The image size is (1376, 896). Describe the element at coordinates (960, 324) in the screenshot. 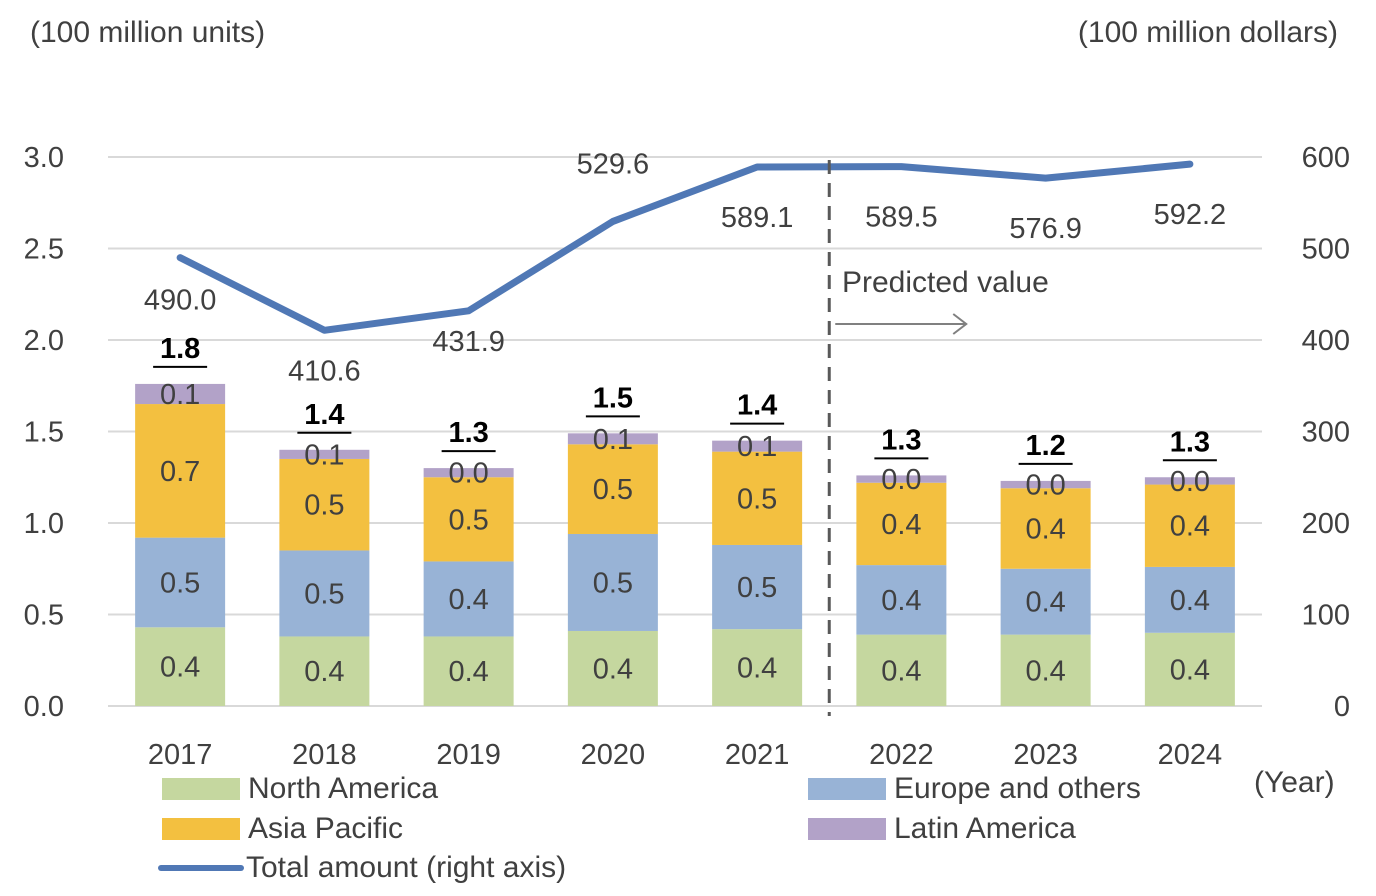

I see `prediction-arrow-head` at that location.